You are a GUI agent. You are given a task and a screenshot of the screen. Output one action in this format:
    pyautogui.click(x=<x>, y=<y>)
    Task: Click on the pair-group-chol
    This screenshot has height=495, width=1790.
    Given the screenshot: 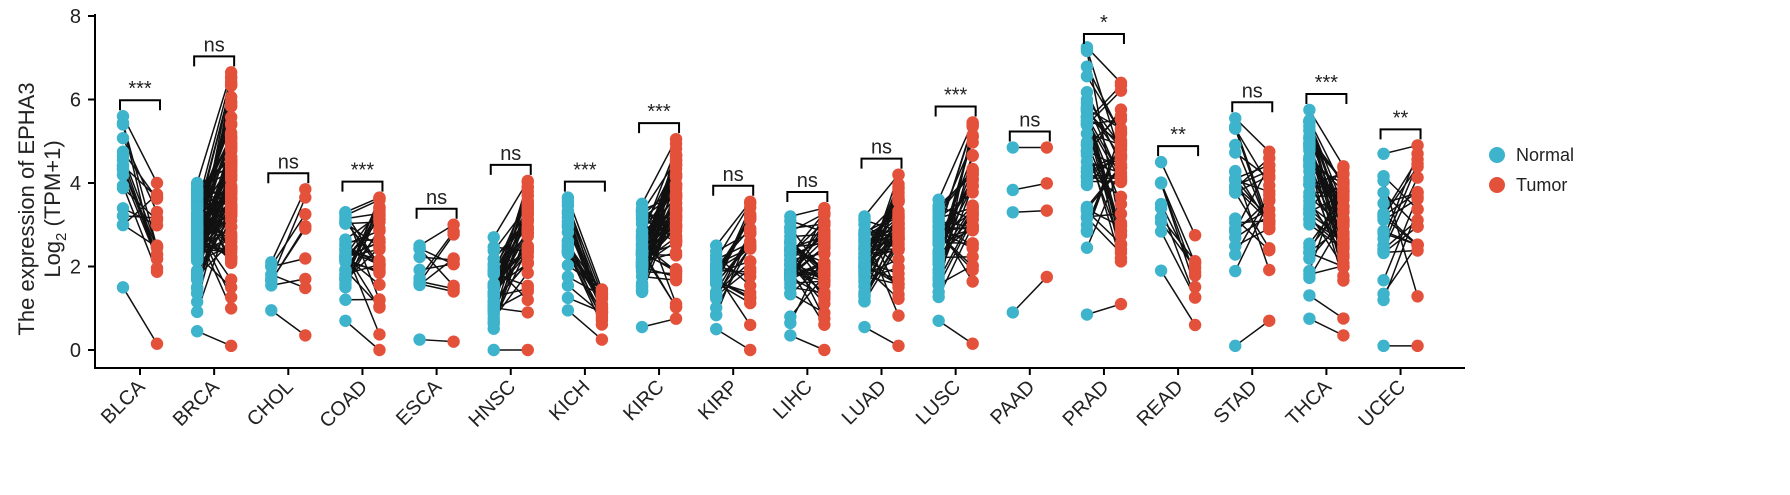 What is the action you would take?
    pyautogui.click(x=288, y=262)
    